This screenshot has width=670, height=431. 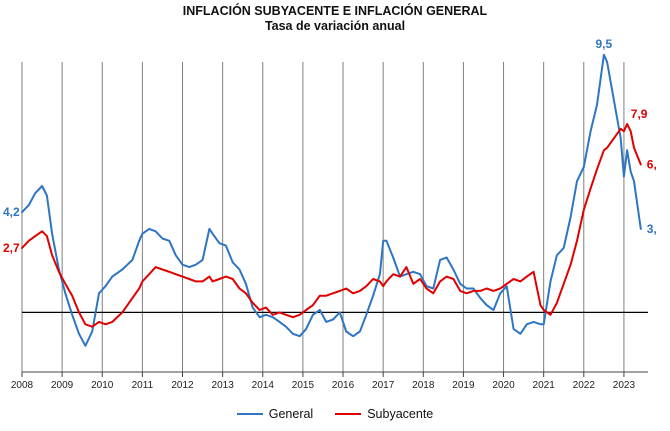 What do you see at coordinates (249, 414) in the screenshot?
I see `legend-swatch-general` at bounding box center [249, 414].